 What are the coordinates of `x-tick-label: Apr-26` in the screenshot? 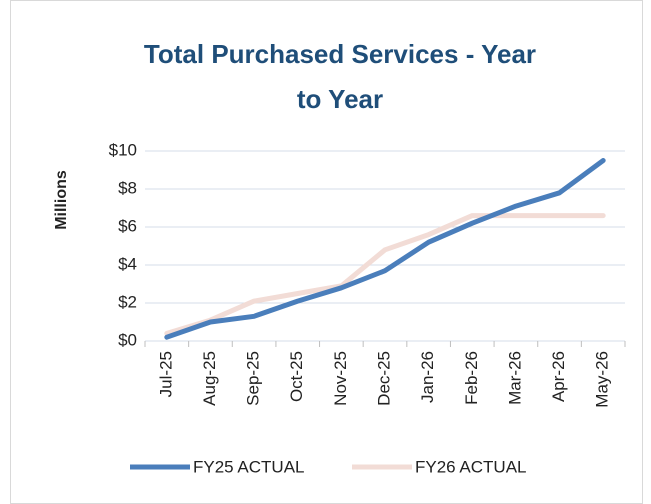 It's located at (558, 376).